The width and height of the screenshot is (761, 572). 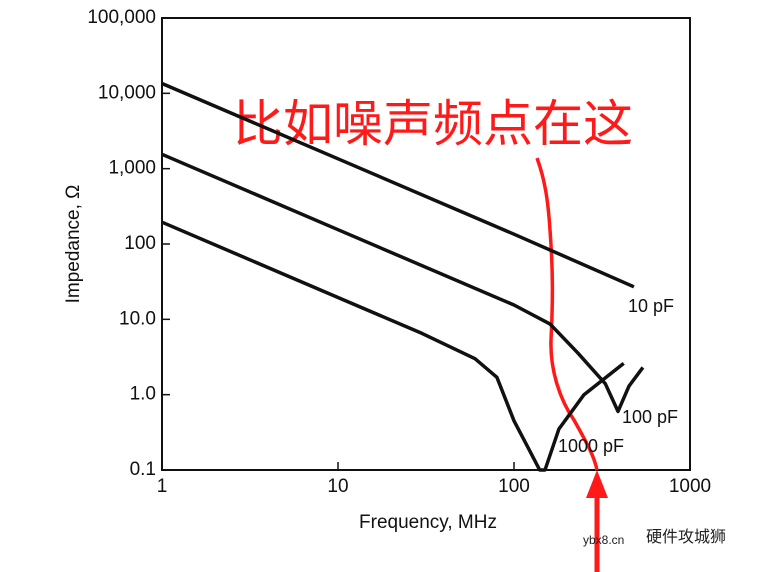 I want to click on annotation-arrowhead, so click(x=597, y=484).